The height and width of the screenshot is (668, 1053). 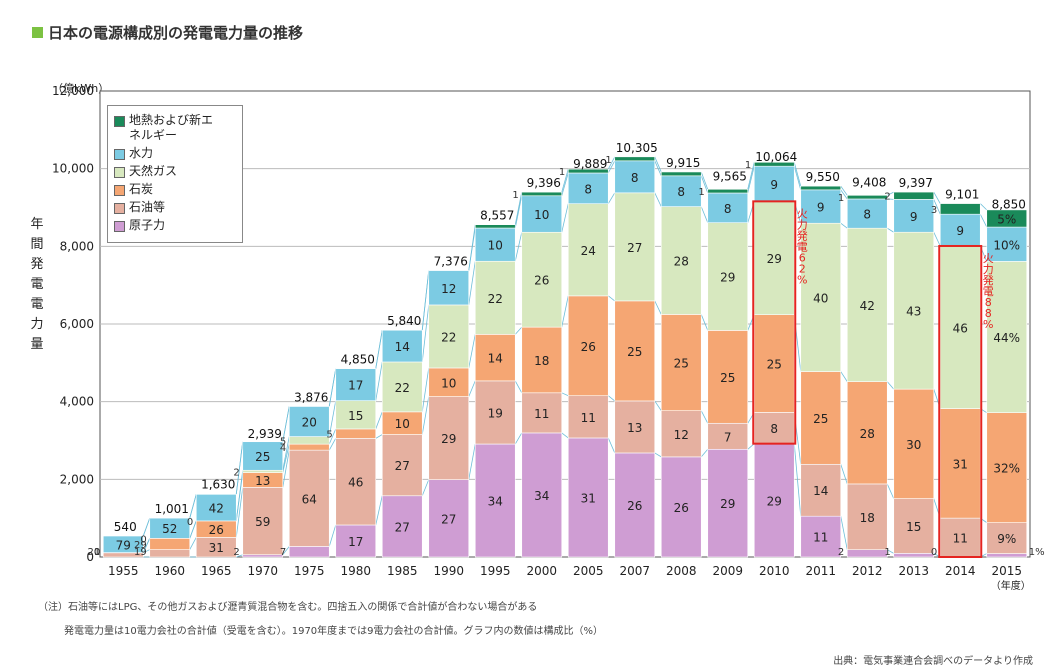 I want to click on data-label-nuclear: 31, so click(x=588, y=498).